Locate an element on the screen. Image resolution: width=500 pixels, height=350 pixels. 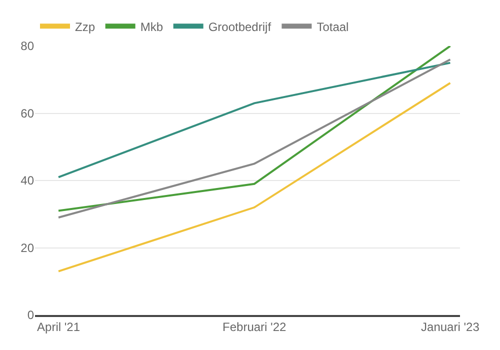
y-tick-label: 80 is located at coordinates (27, 46).